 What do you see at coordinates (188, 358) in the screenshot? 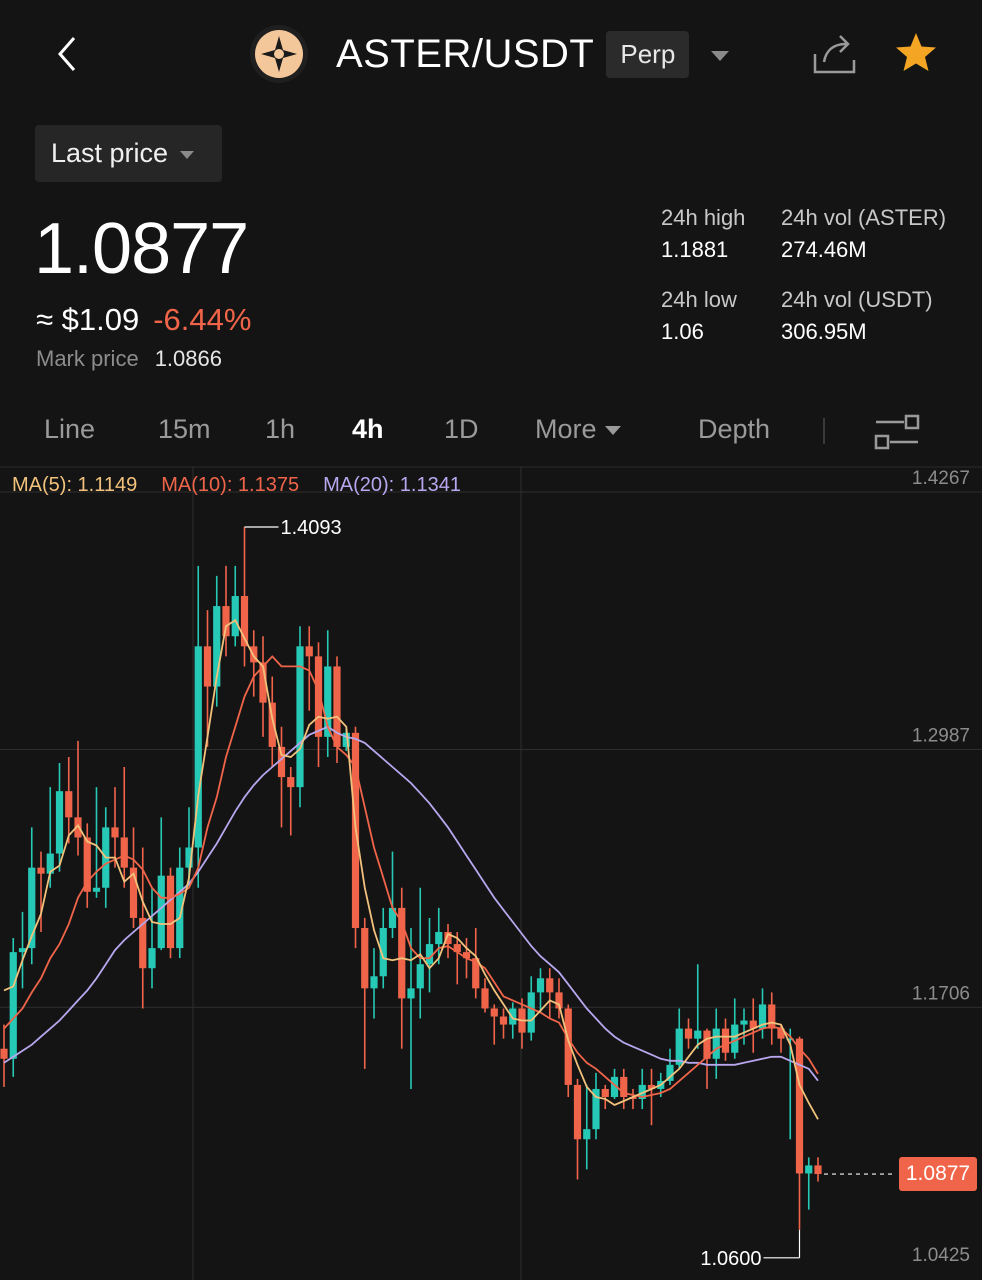
I see `mark-price-value: 1.0866` at bounding box center [188, 358].